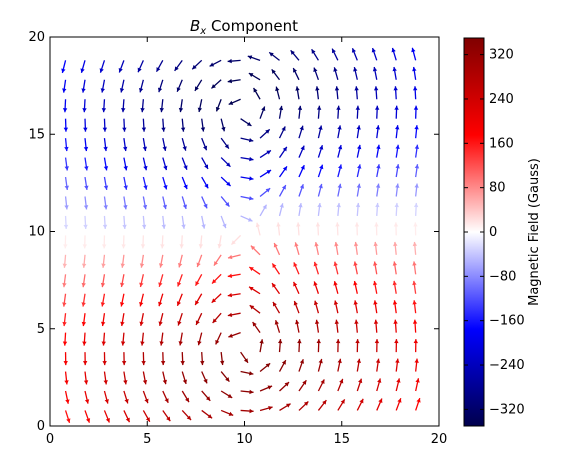  What do you see at coordinates (41, 329) in the screenshot?
I see `y-tick-label: 5` at bounding box center [41, 329].